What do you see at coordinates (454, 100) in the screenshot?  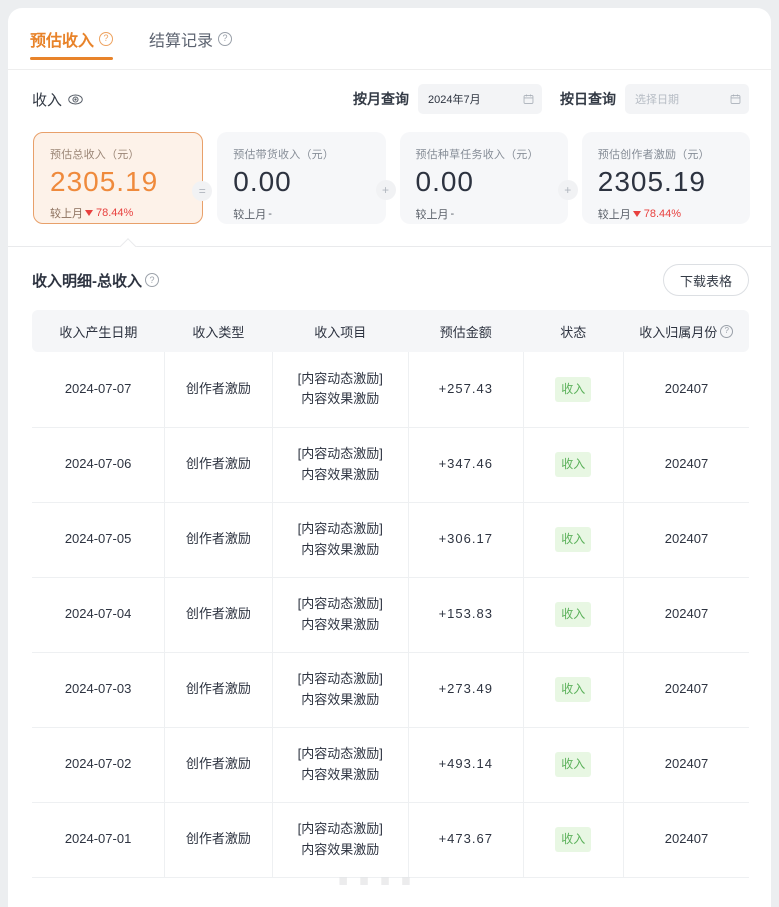 I see `month-picker-value: 2024年7月` at bounding box center [454, 100].